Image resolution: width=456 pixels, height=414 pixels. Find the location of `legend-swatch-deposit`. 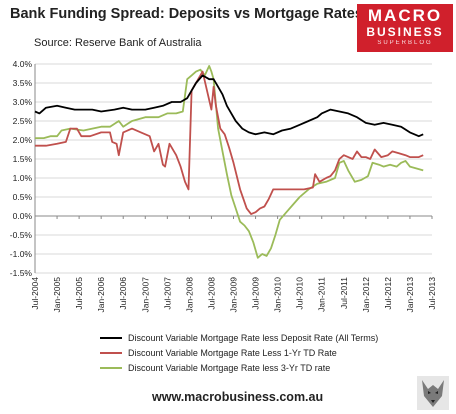

legend-swatch-deposit is located at coordinates (111, 337).